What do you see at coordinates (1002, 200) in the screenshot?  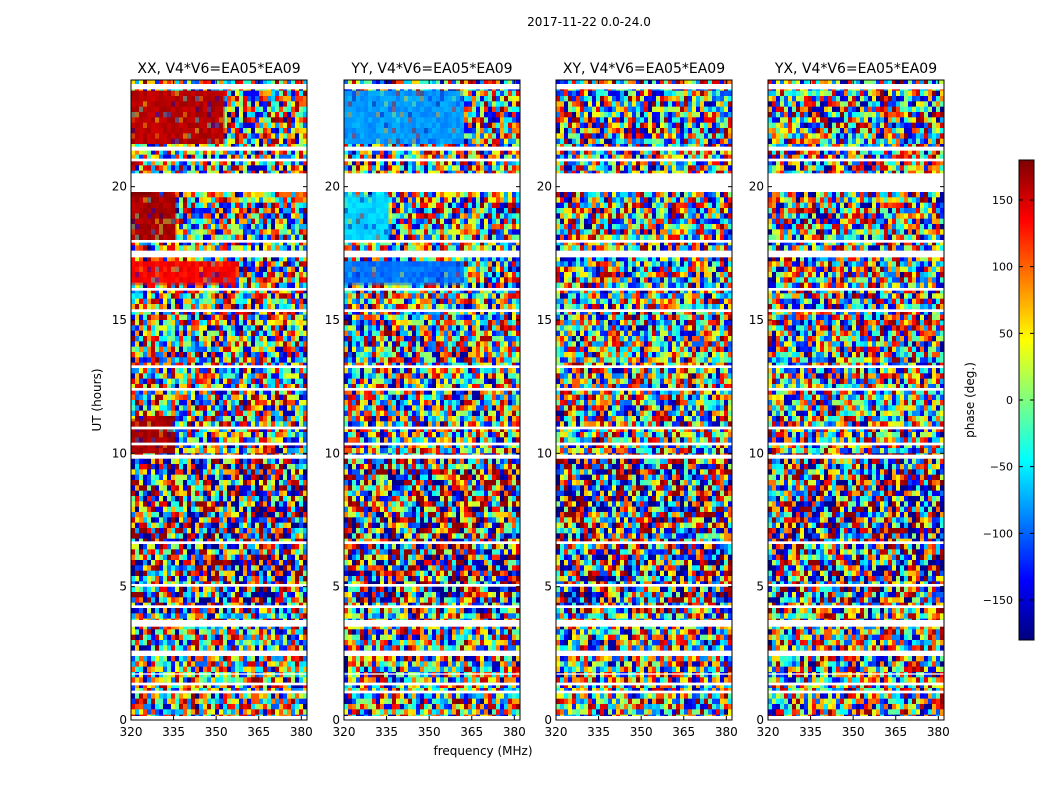 I see `colorbar-tick-label: 150` at bounding box center [1002, 200].